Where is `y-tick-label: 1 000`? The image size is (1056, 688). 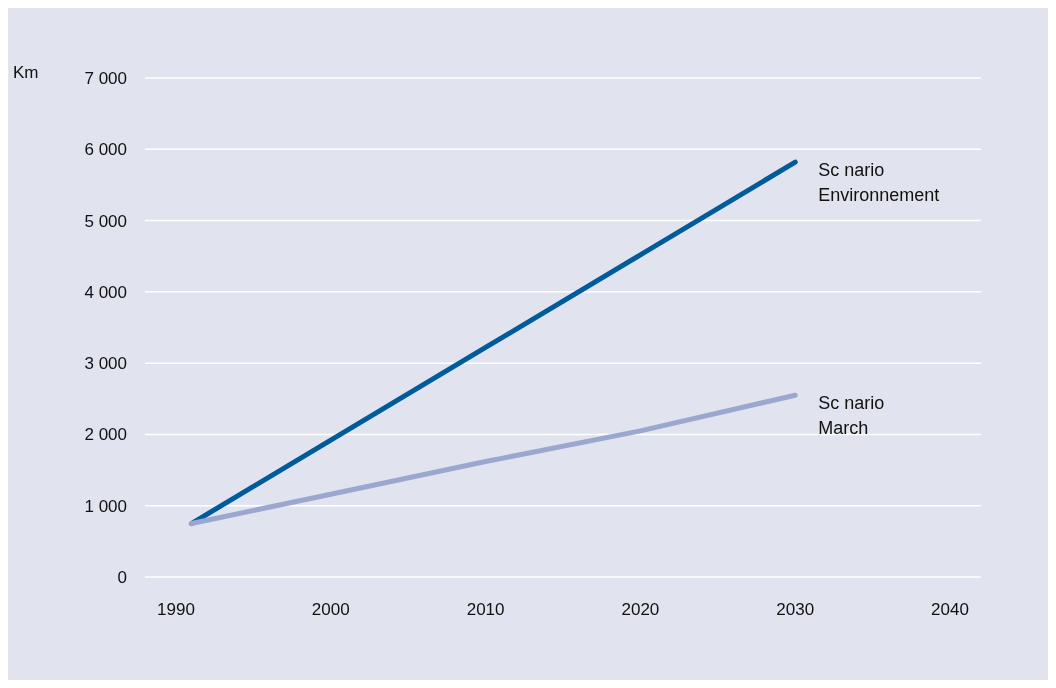 y-tick-label: 1 000 is located at coordinates (105, 506).